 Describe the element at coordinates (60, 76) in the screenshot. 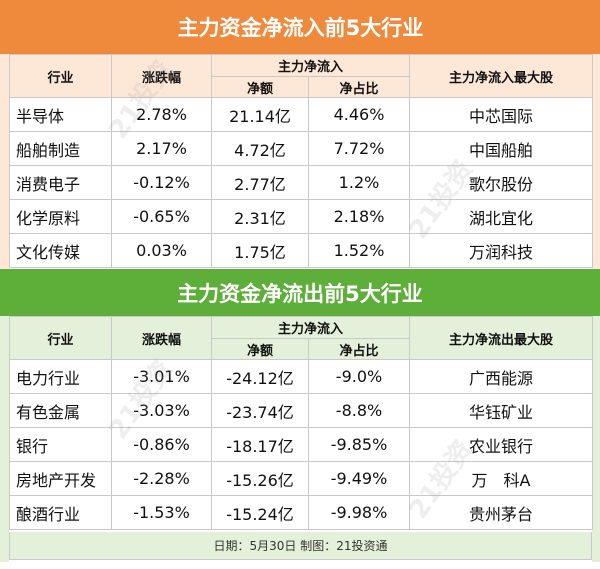

I see `inflow-header-industry: 行业` at that location.